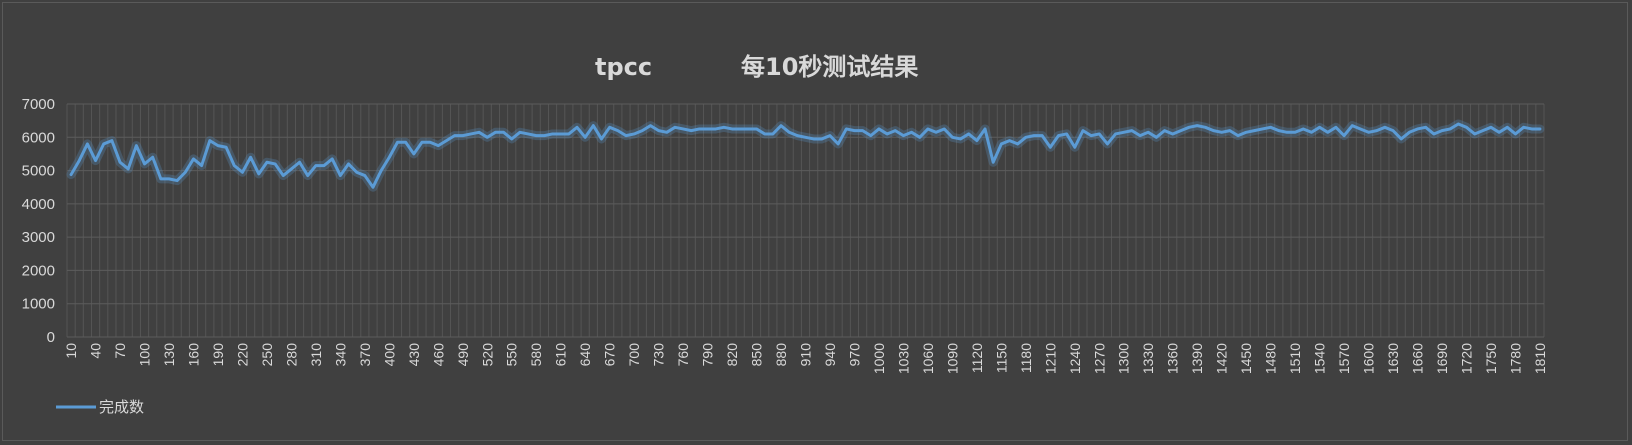  What do you see at coordinates (193, 355) in the screenshot?
I see `x-tick-label: 160` at bounding box center [193, 355].